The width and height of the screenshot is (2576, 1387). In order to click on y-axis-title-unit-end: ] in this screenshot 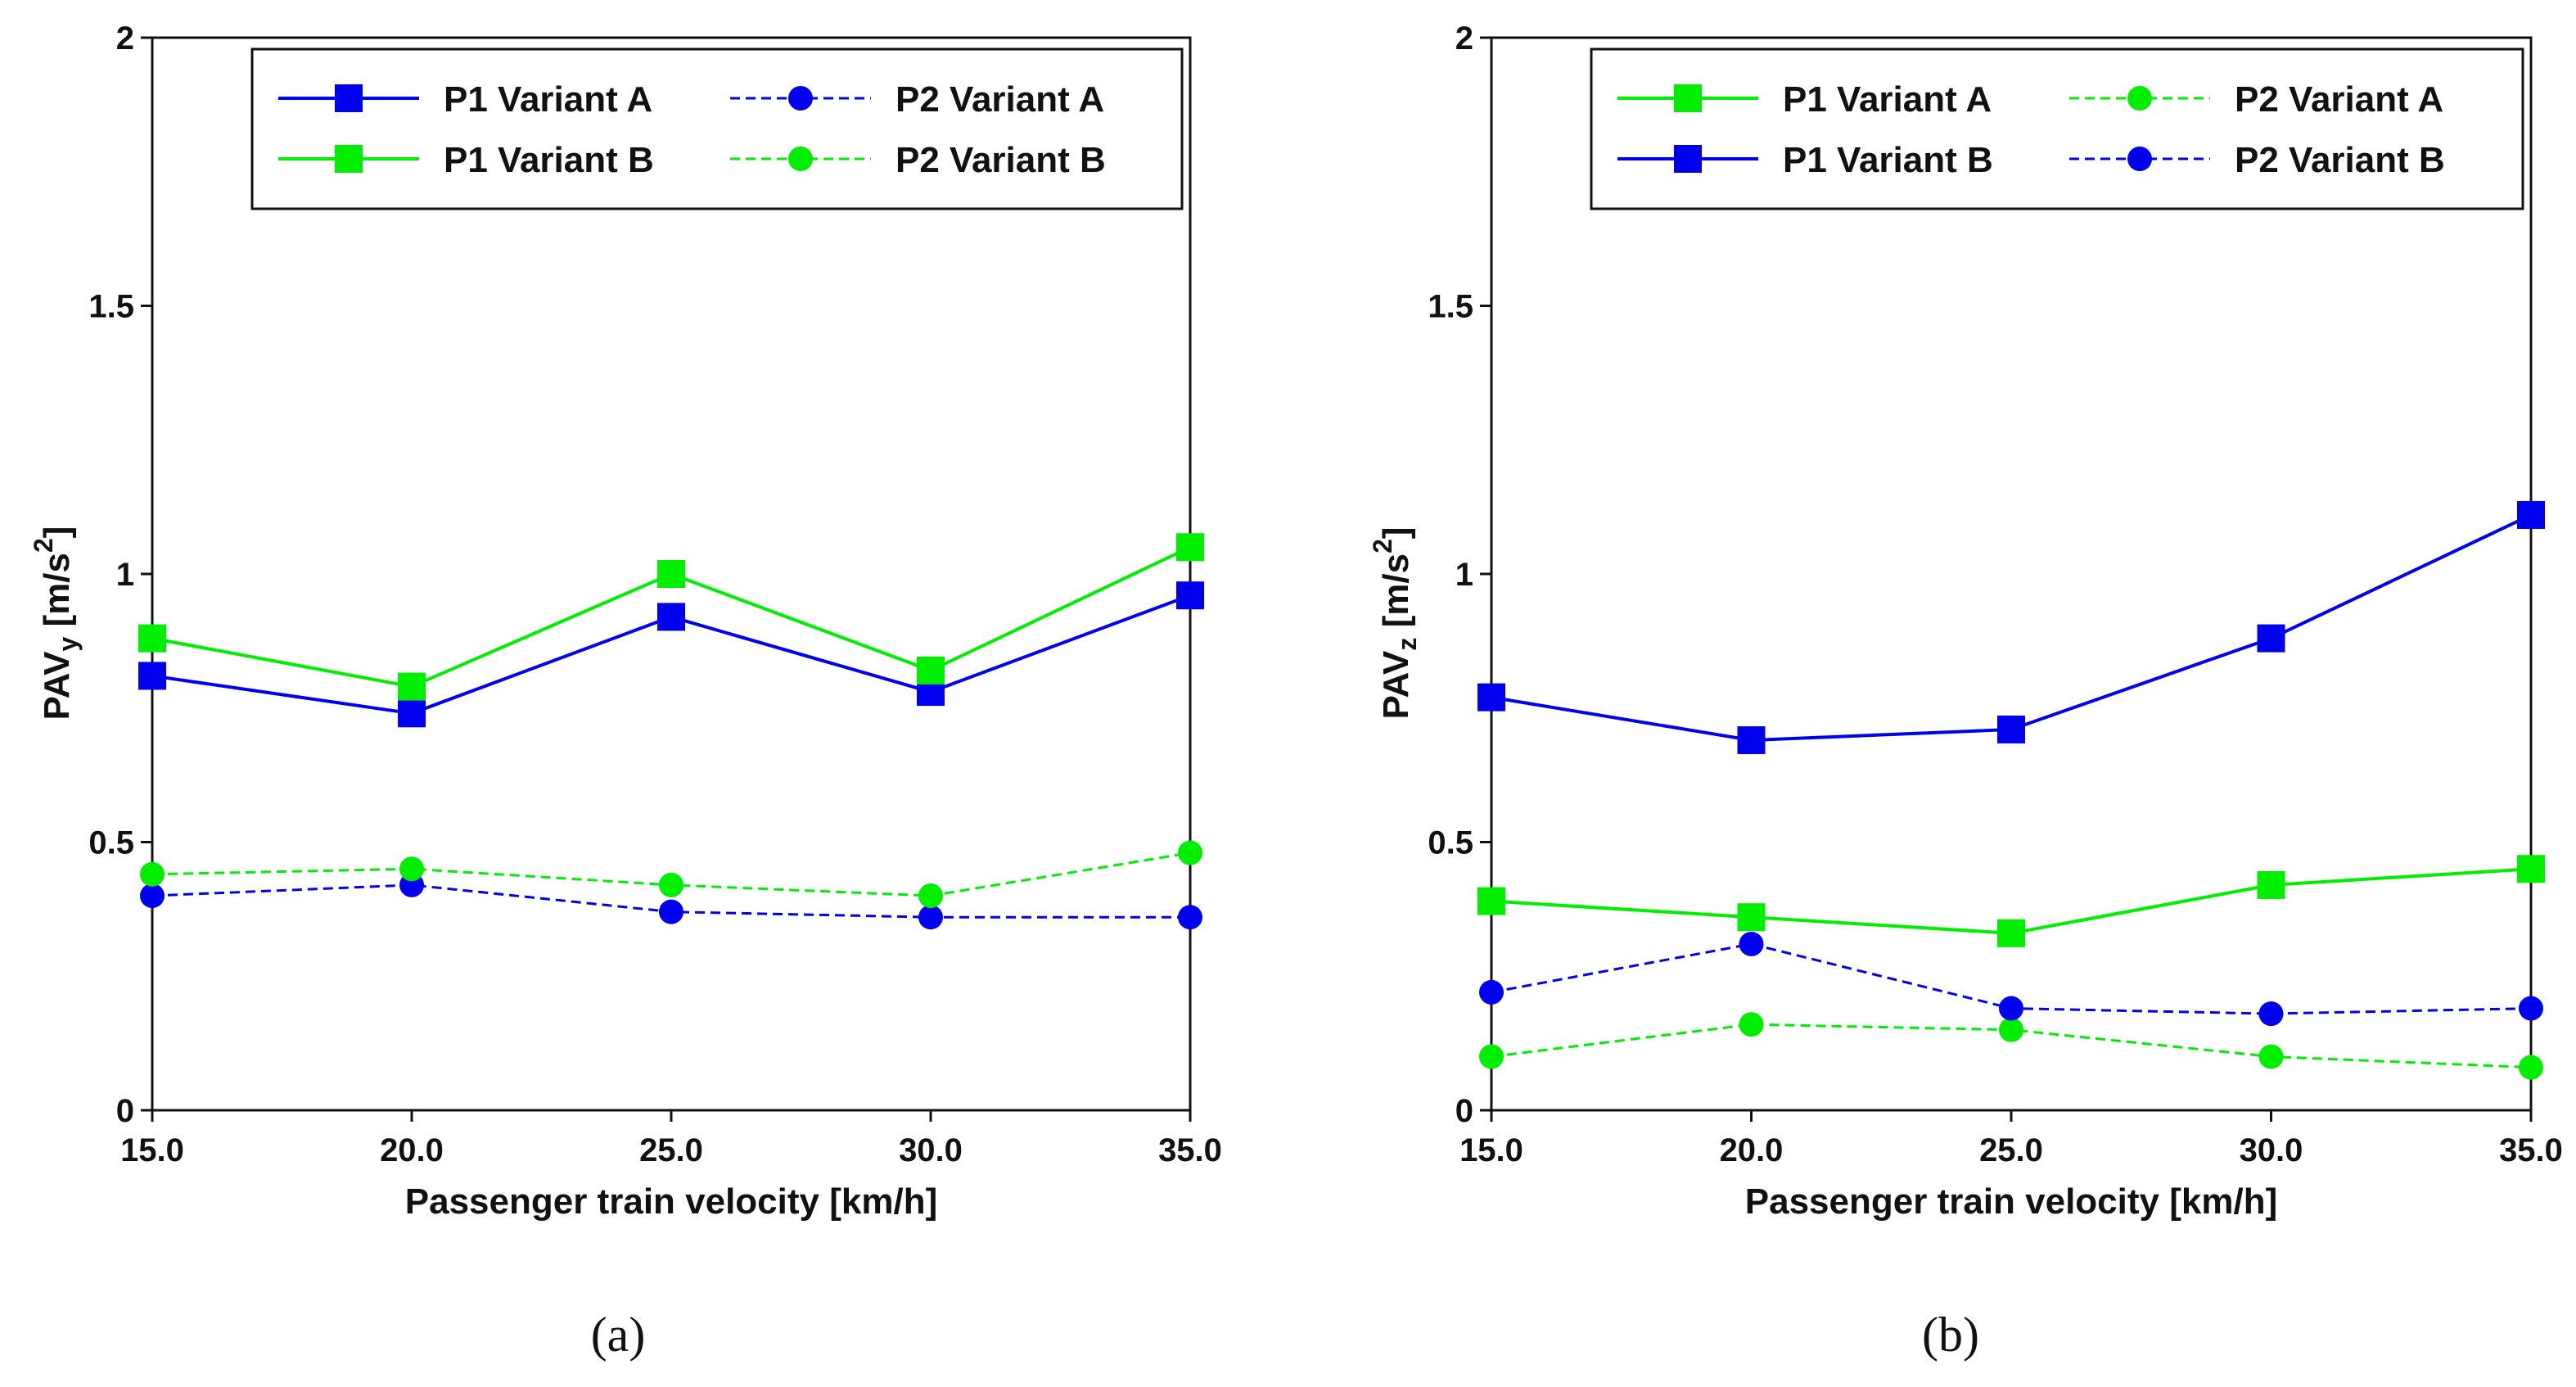, I will do `click(57, 532)`.